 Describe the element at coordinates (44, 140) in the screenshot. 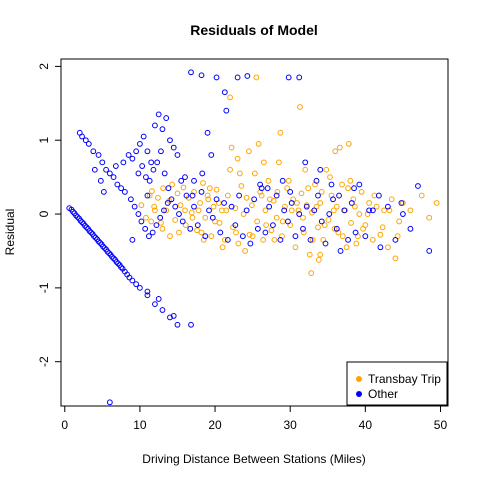

I see `y-tick-label: 1` at that location.